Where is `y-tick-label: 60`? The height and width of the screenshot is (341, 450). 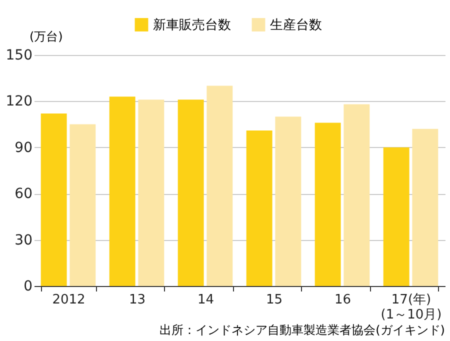
y-tick-label: 60 is located at coordinates (23, 194).